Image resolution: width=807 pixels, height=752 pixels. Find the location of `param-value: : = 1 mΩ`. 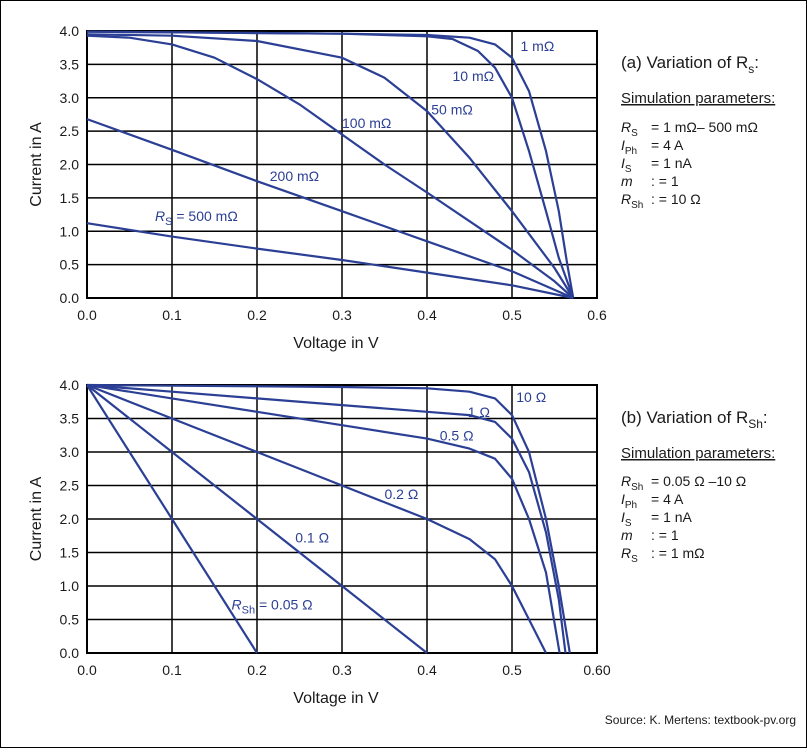

param-value: : = 1 mΩ is located at coordinates (678, 553).